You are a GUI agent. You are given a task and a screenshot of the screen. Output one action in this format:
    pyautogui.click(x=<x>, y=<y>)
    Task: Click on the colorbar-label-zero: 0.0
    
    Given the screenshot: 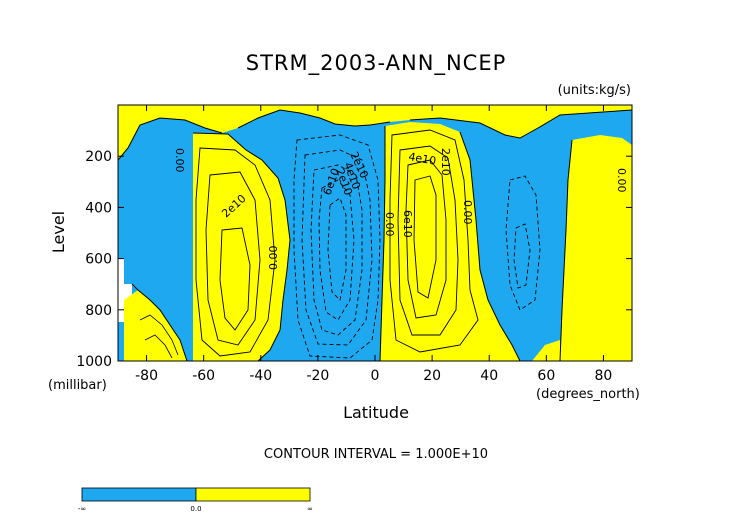 What is the action you would take?
    pyautogui.click(x=195, y=509)
    